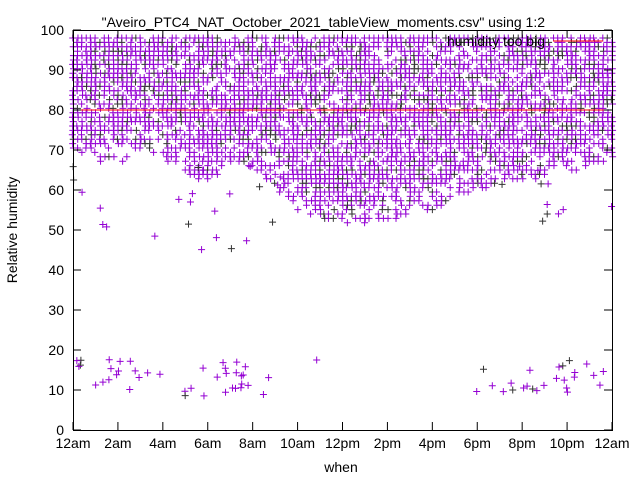  What do you see at coordinates (56, 70) in the screenshot?
I see `y-tick-label: 90` at bounding box center [56, 70].